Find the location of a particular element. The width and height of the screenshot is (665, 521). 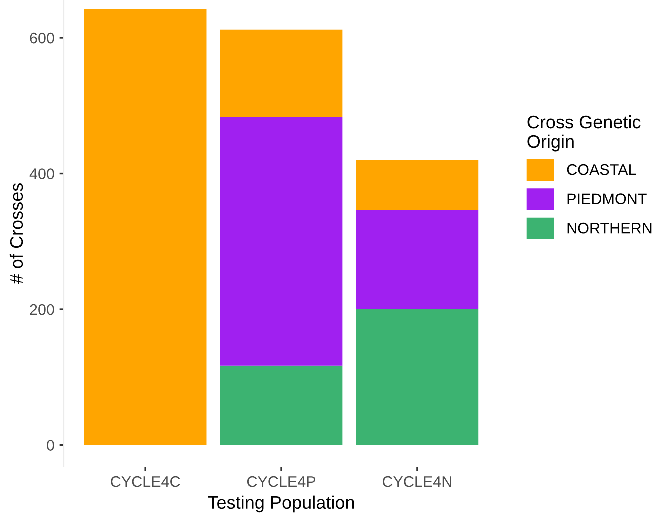

x-tick-label: CYCLE4P is located at coordinates (281, 482).